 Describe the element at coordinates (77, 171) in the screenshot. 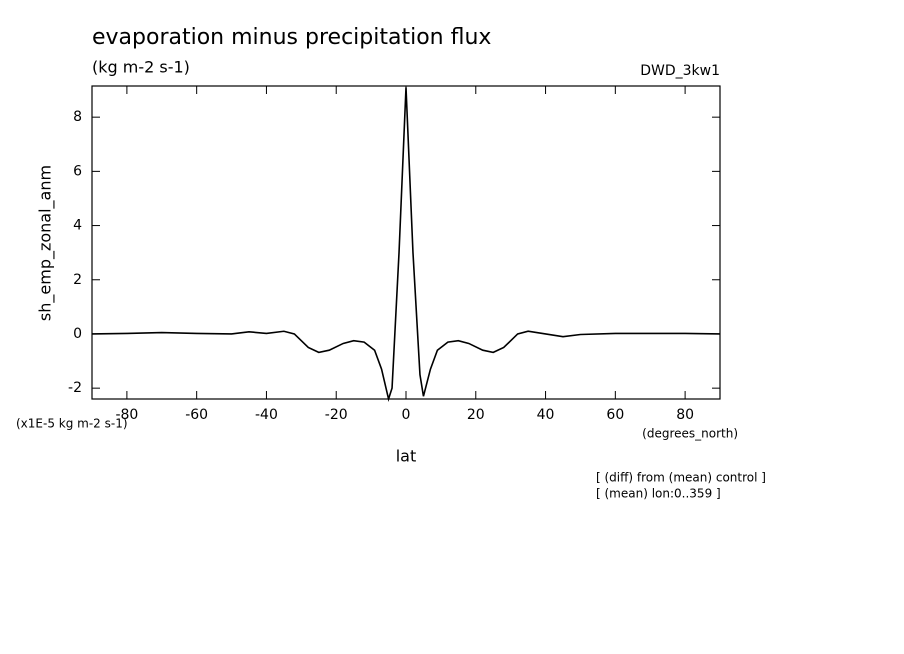

I see `y-tick-label: 6` at that location.